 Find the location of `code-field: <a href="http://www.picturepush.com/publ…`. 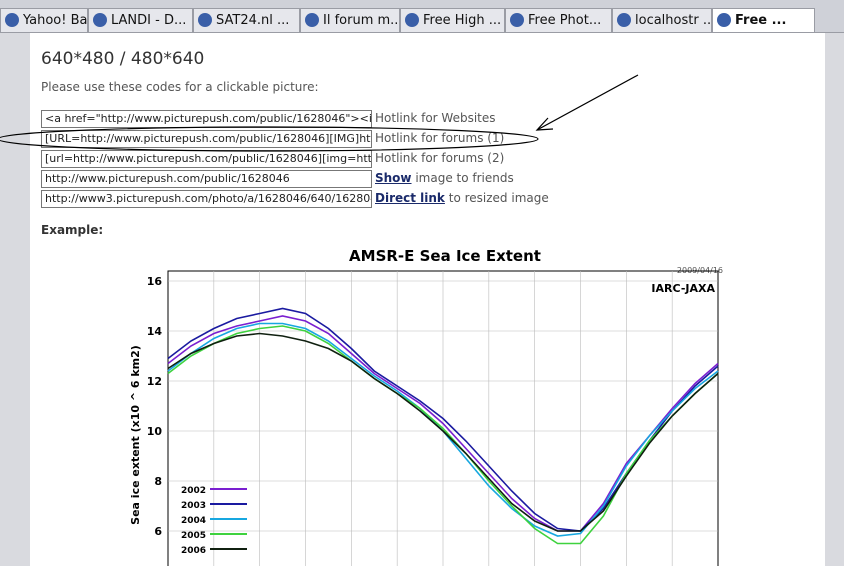

code-field: <a href="http://www.picturepush.com/publ… is located at coordinates (206, 119).